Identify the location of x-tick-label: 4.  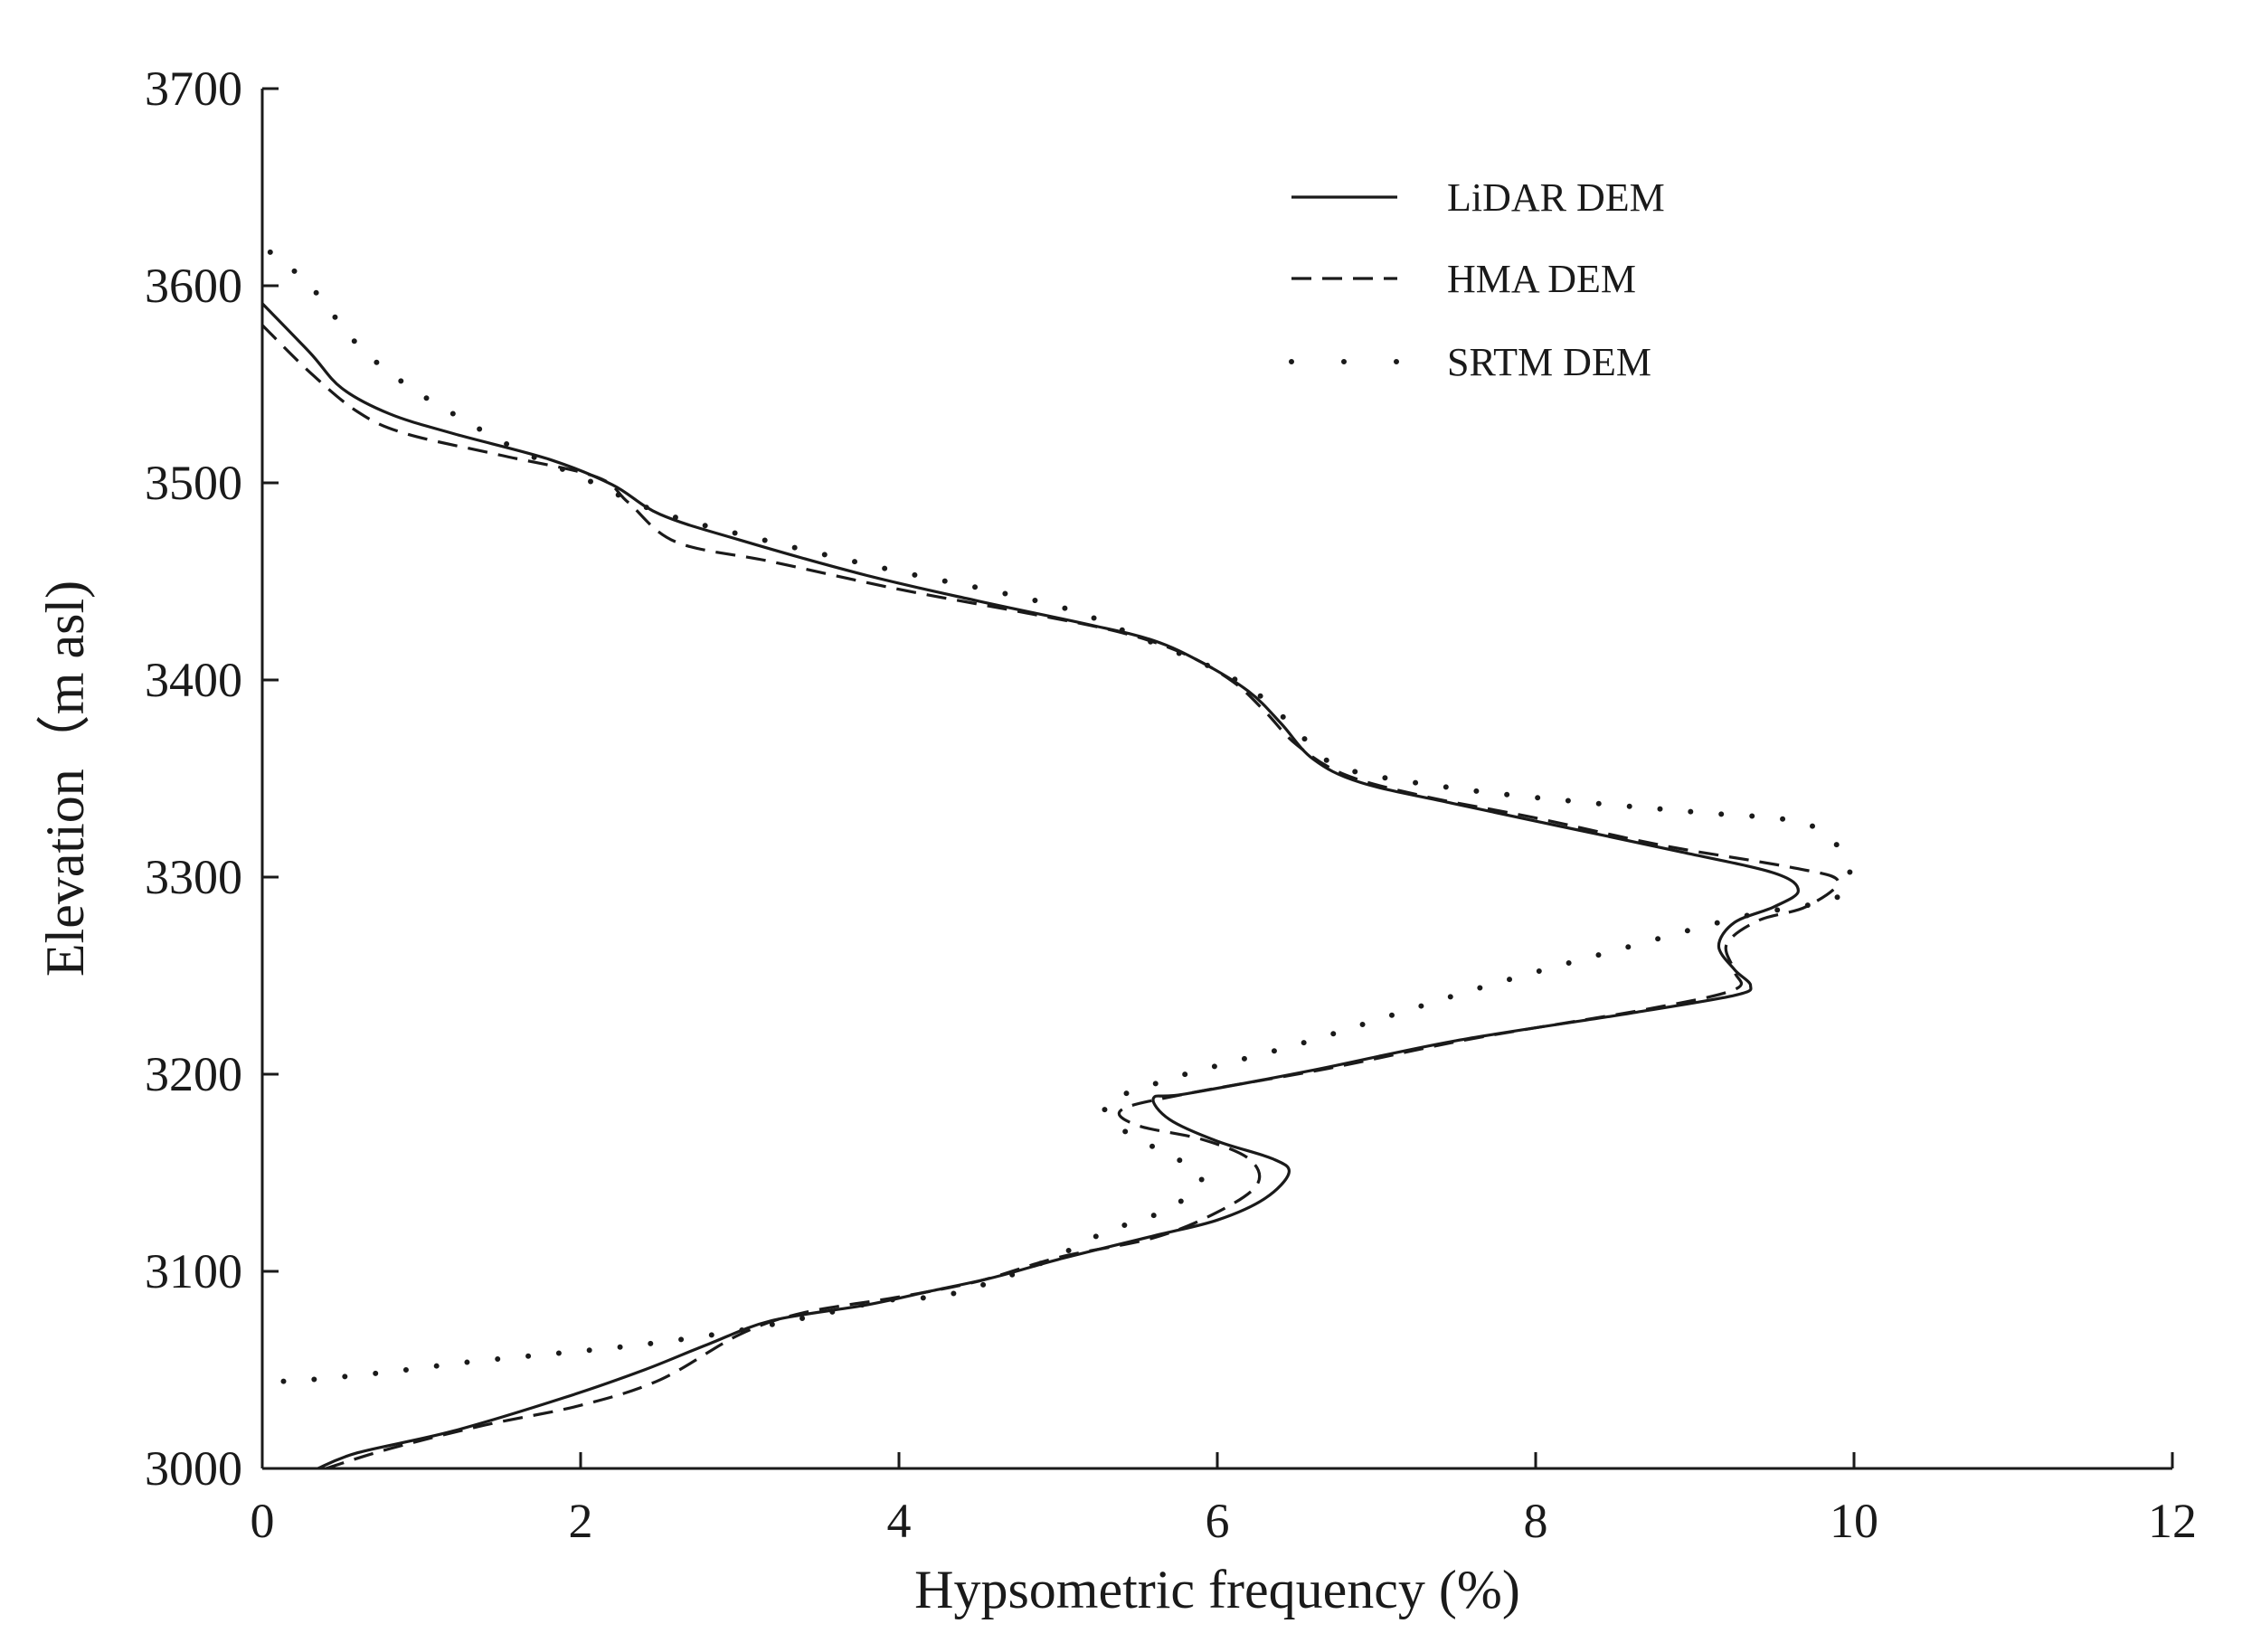
(900, 1521).